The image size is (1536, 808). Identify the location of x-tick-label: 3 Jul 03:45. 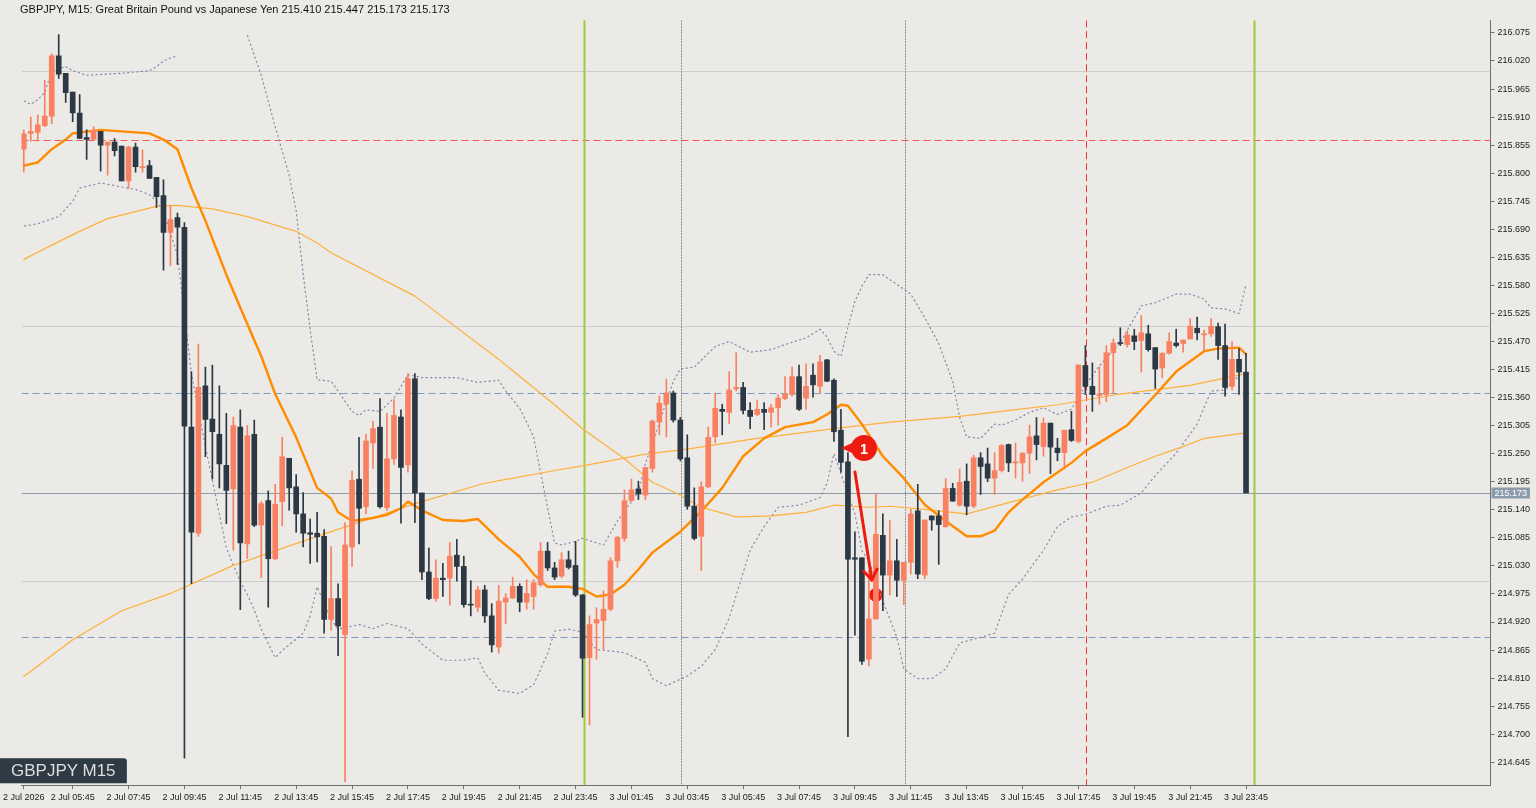
(687, 797).